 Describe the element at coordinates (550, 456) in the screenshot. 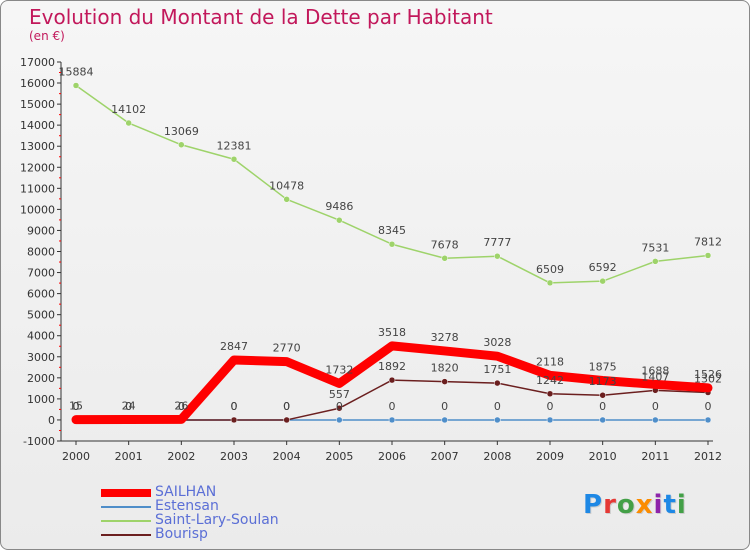

I see `x-tick-label: 2009` at that location.